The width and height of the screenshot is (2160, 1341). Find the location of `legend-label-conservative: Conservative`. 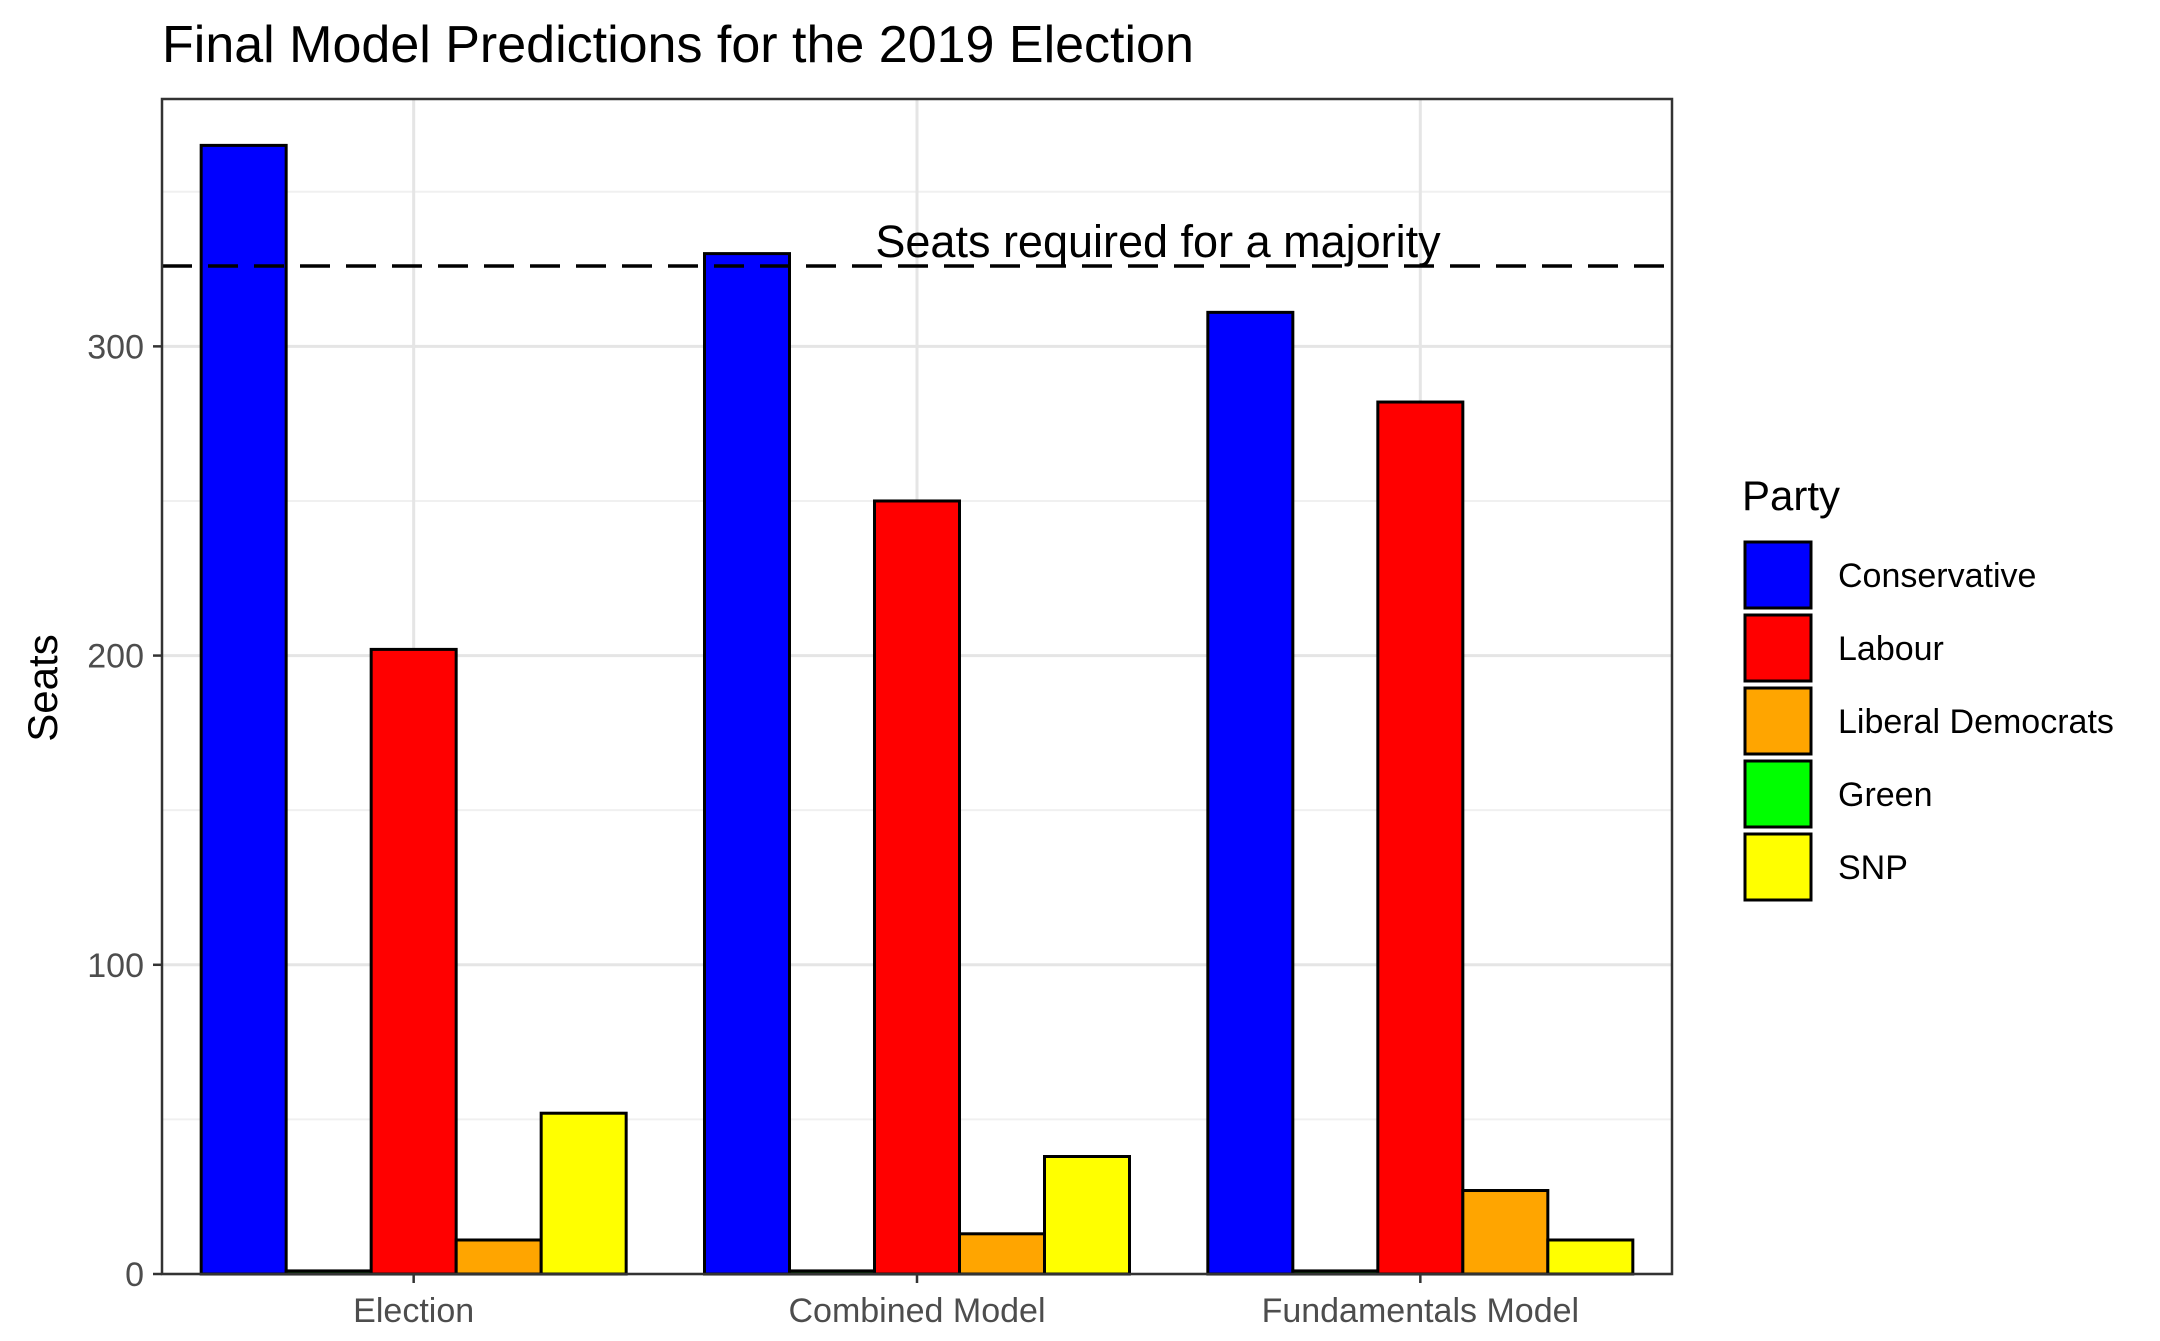

legend-label-conservative: Conservative is located at coordinates (1937, 576).